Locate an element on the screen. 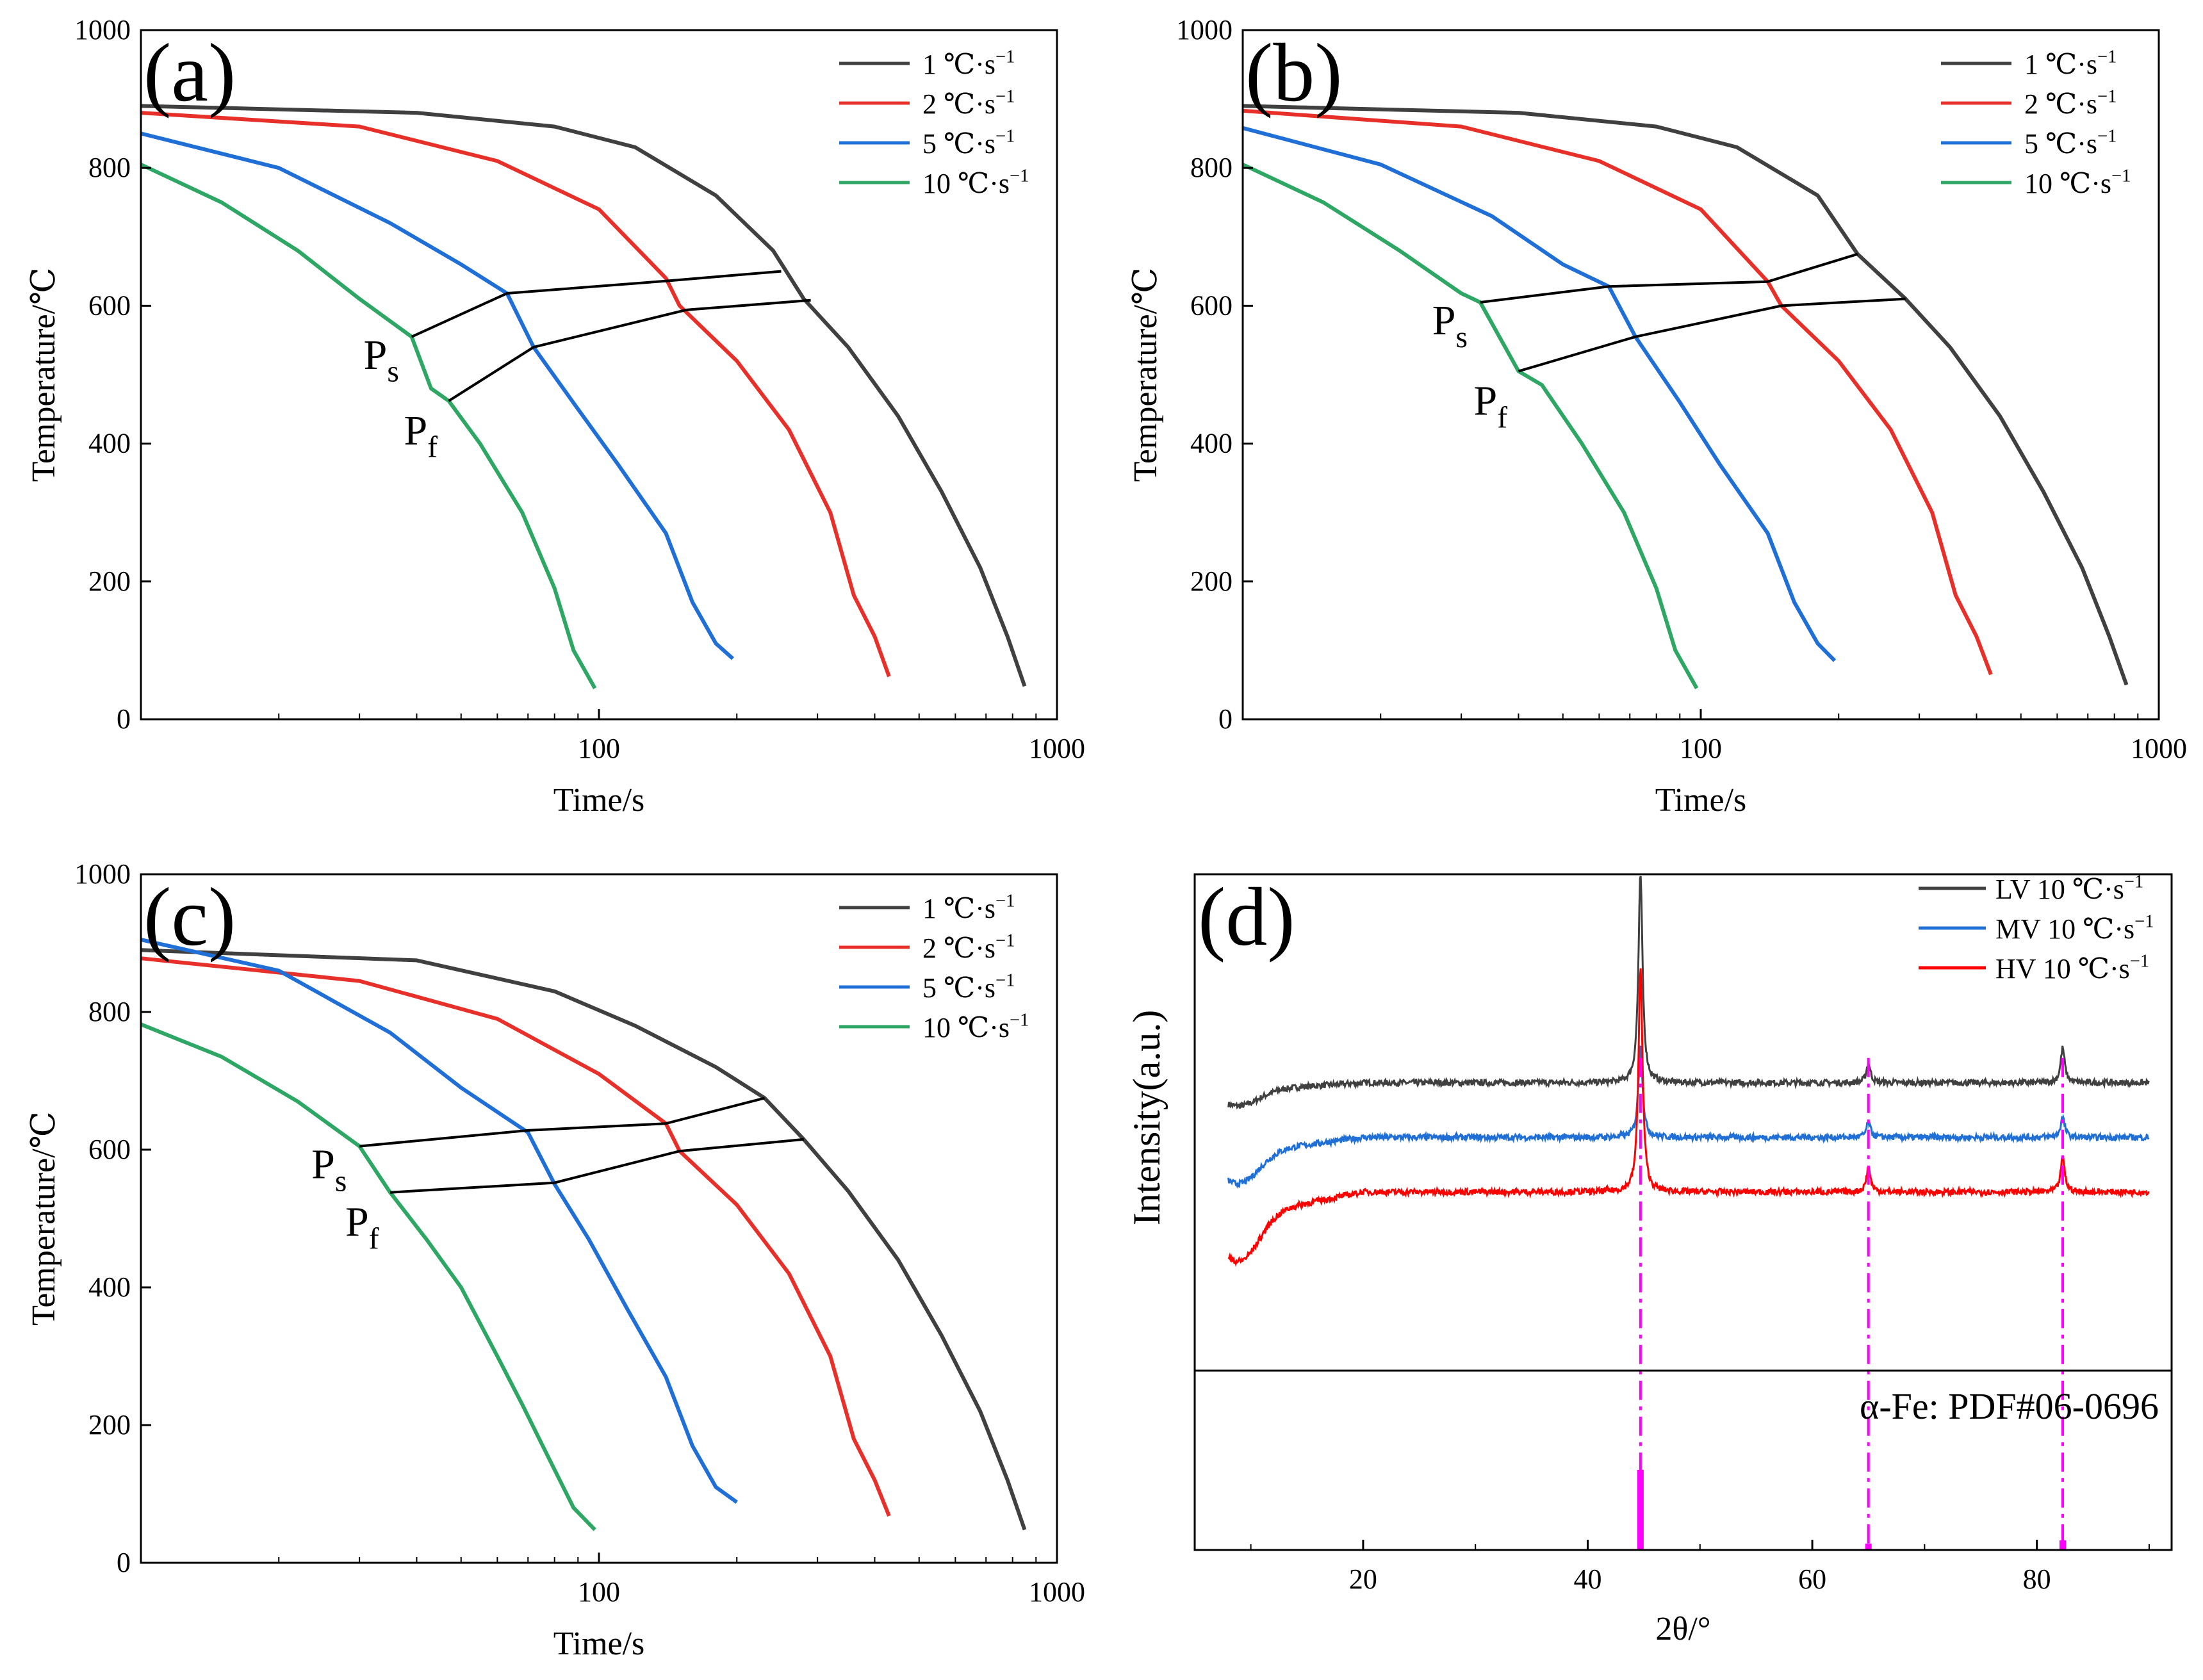 This screenshot has height=1680, width=2203. legend-label: LV 10 ℃·s−1 is located at coordinates (2069, 888).